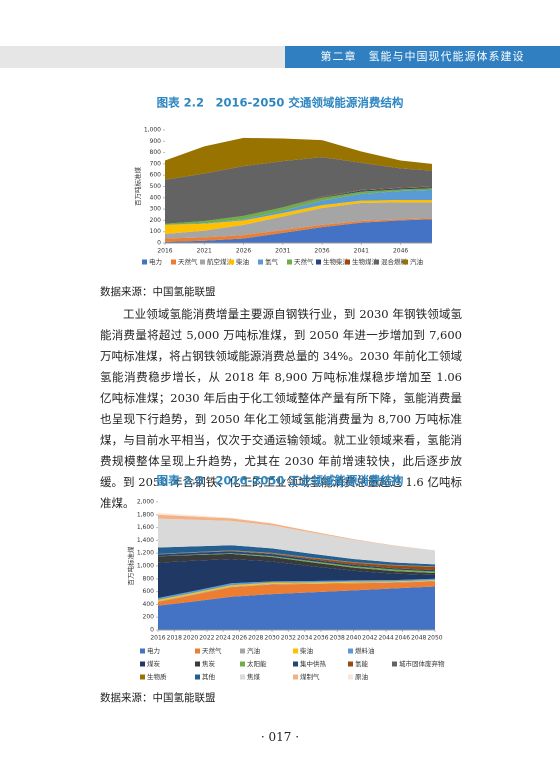 Image resolution: width=560 pixels, height=780 pixels. Describe the element at coordinates (145, 502) in the screenshot. I see `y-tick-label: 2,000` at that location.